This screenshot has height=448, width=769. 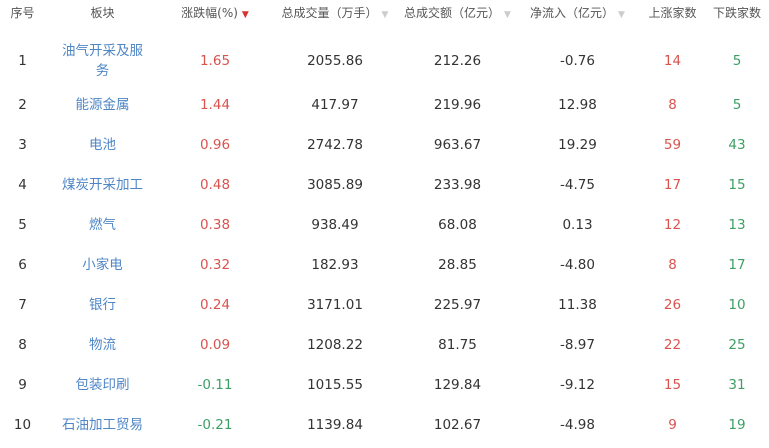 What do you see at coordinates (215, 305) in the screenshot?
I see `change-cell: 0.24` at bounding box center [215, 305].